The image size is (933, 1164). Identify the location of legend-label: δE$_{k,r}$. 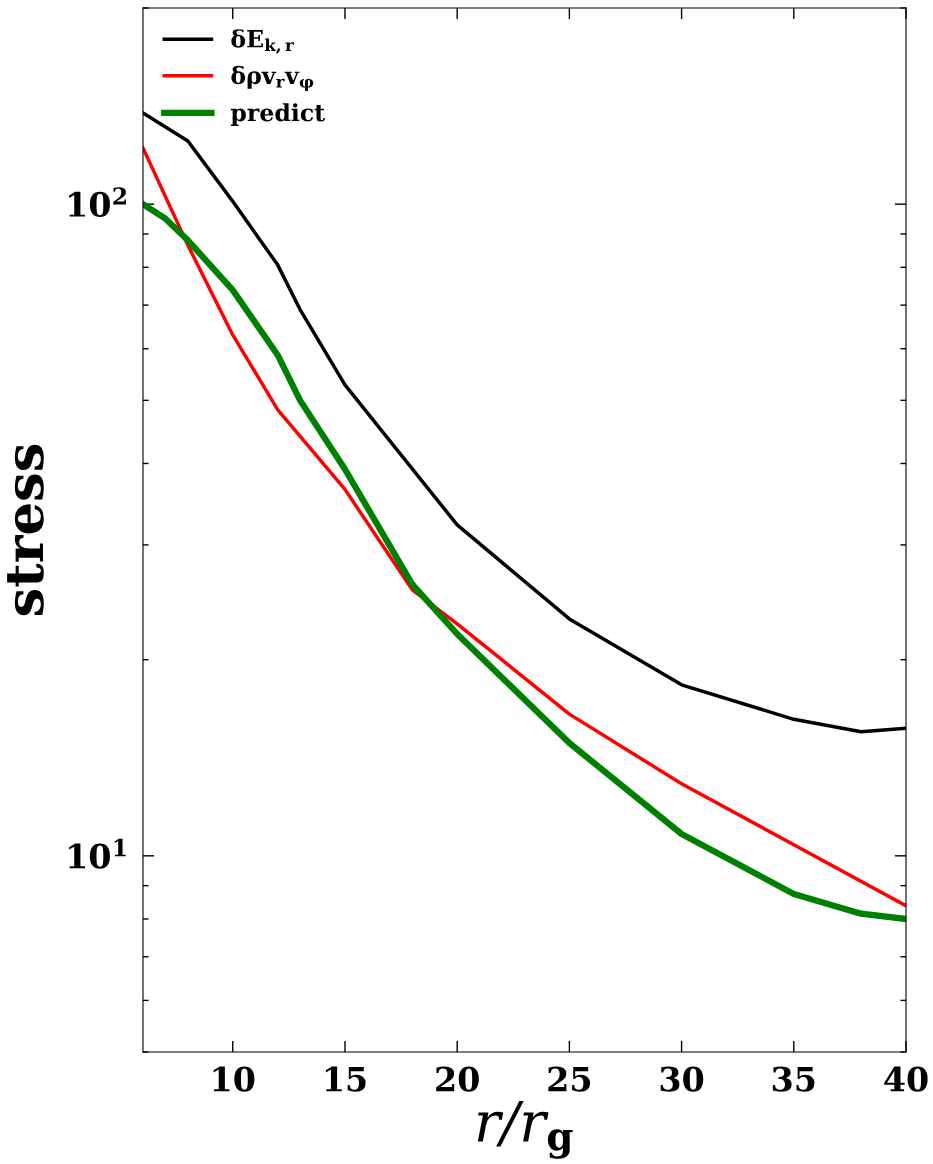
(262, 41).